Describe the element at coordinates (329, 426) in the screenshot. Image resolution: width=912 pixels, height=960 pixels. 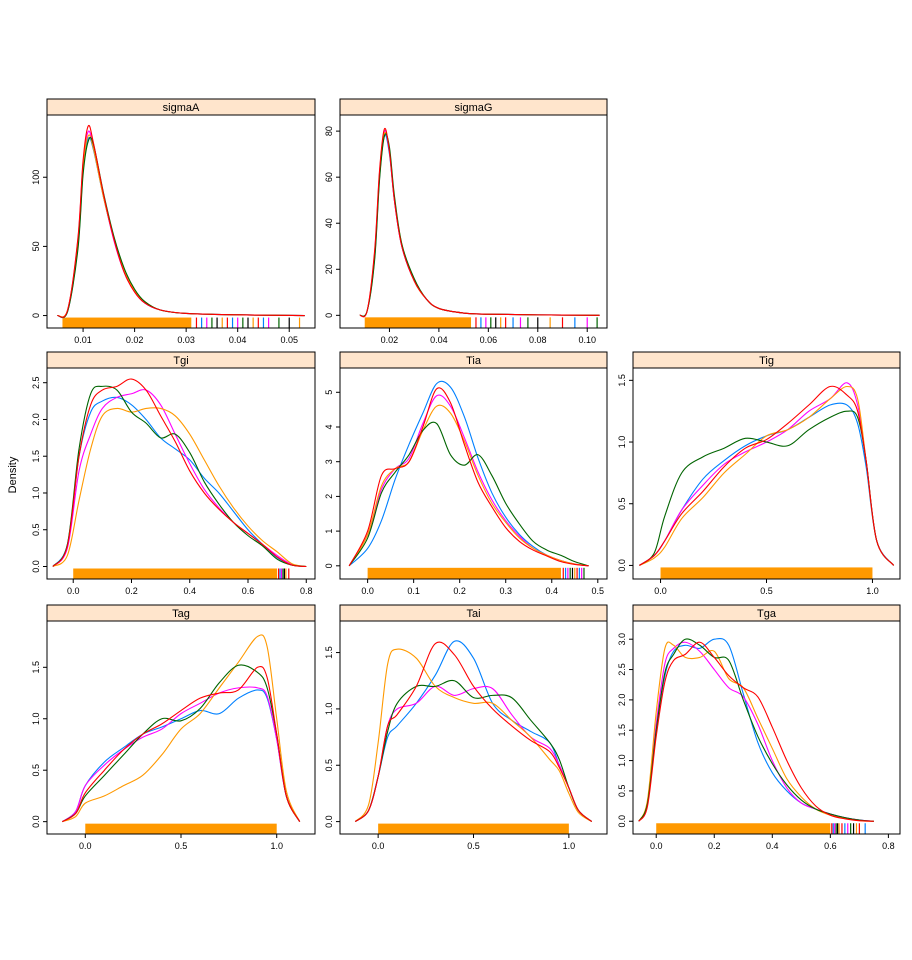
I see `y-tick-label: 4` at that location.